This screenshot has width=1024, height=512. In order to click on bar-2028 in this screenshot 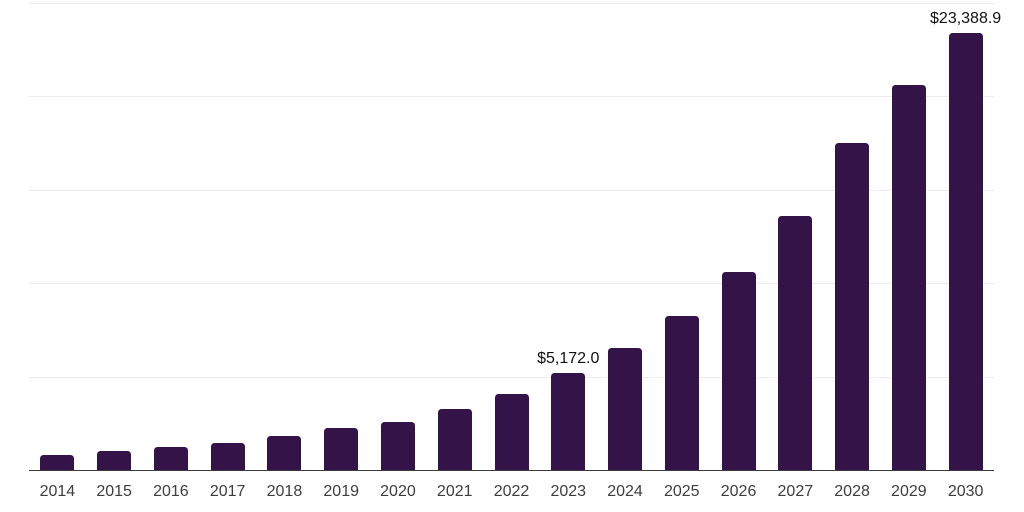, I will do `click(852, 306)`.